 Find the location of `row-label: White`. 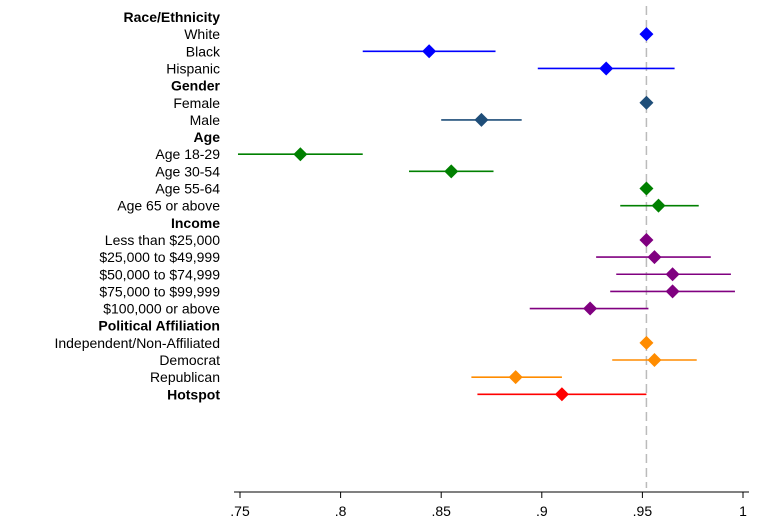

row-label: White is located at coordinates (202, 34).